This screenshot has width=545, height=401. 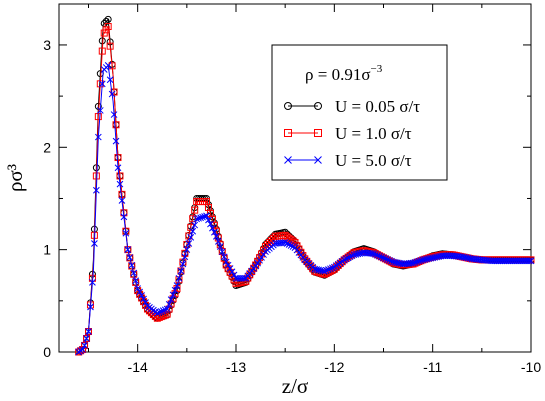 What do you see at coordinates (288, 160) in the screenshot?
I see `legend-marker-left` at bounding box center [288, 160].